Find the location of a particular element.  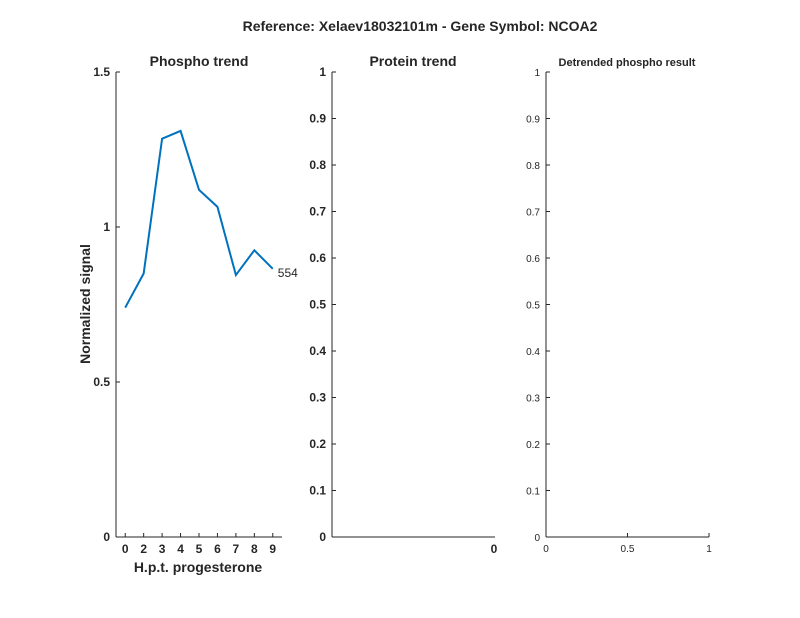

detrended-y-tick-label: 0.6 is located at coordinates (533, 259).